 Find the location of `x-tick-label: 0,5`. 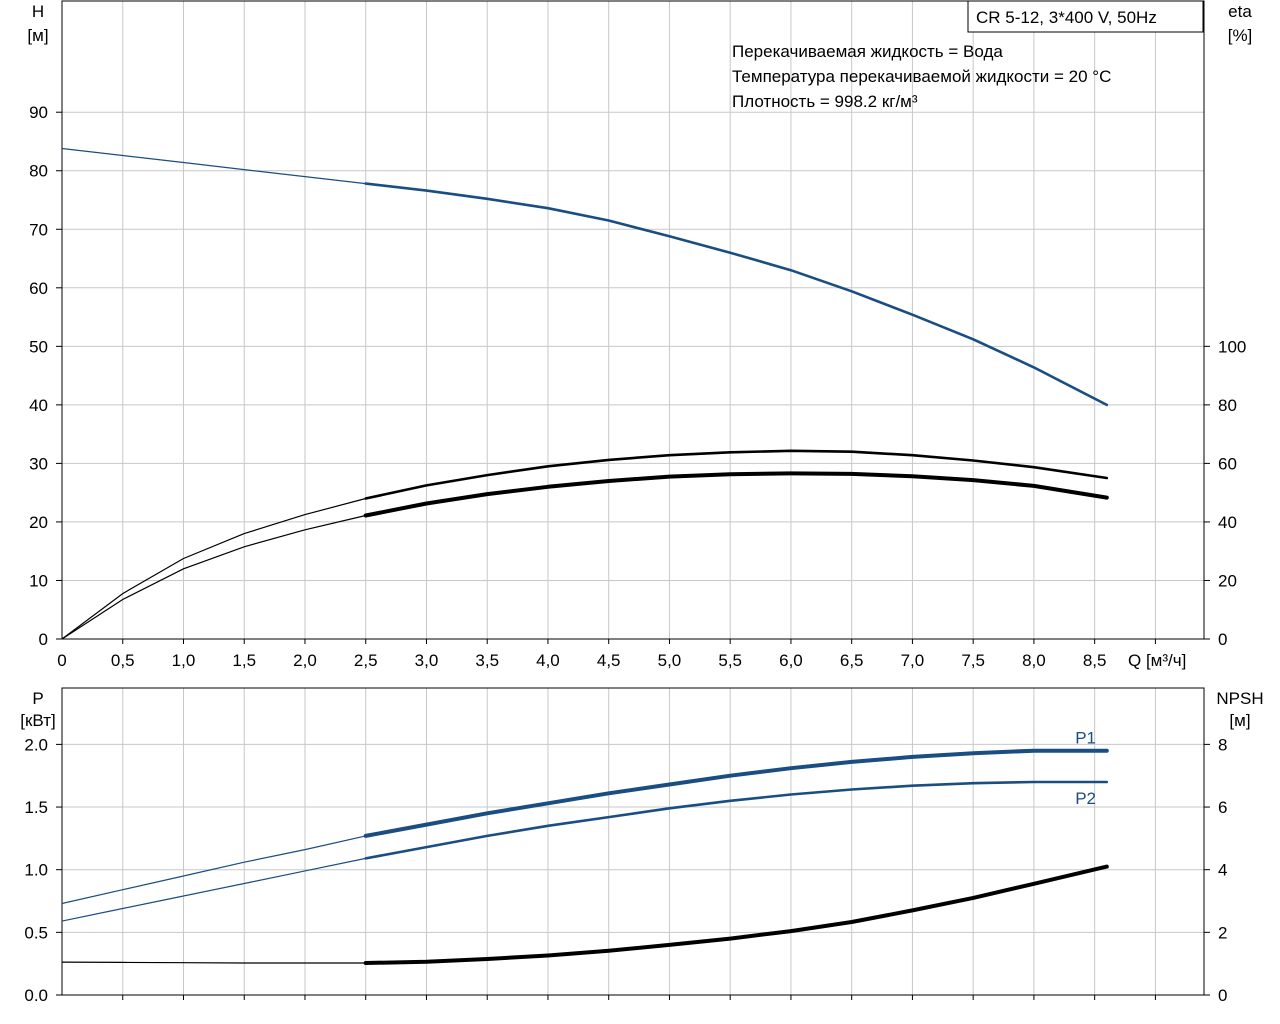

x-tick-label: 0,5 is located at coordinates (123, 660).